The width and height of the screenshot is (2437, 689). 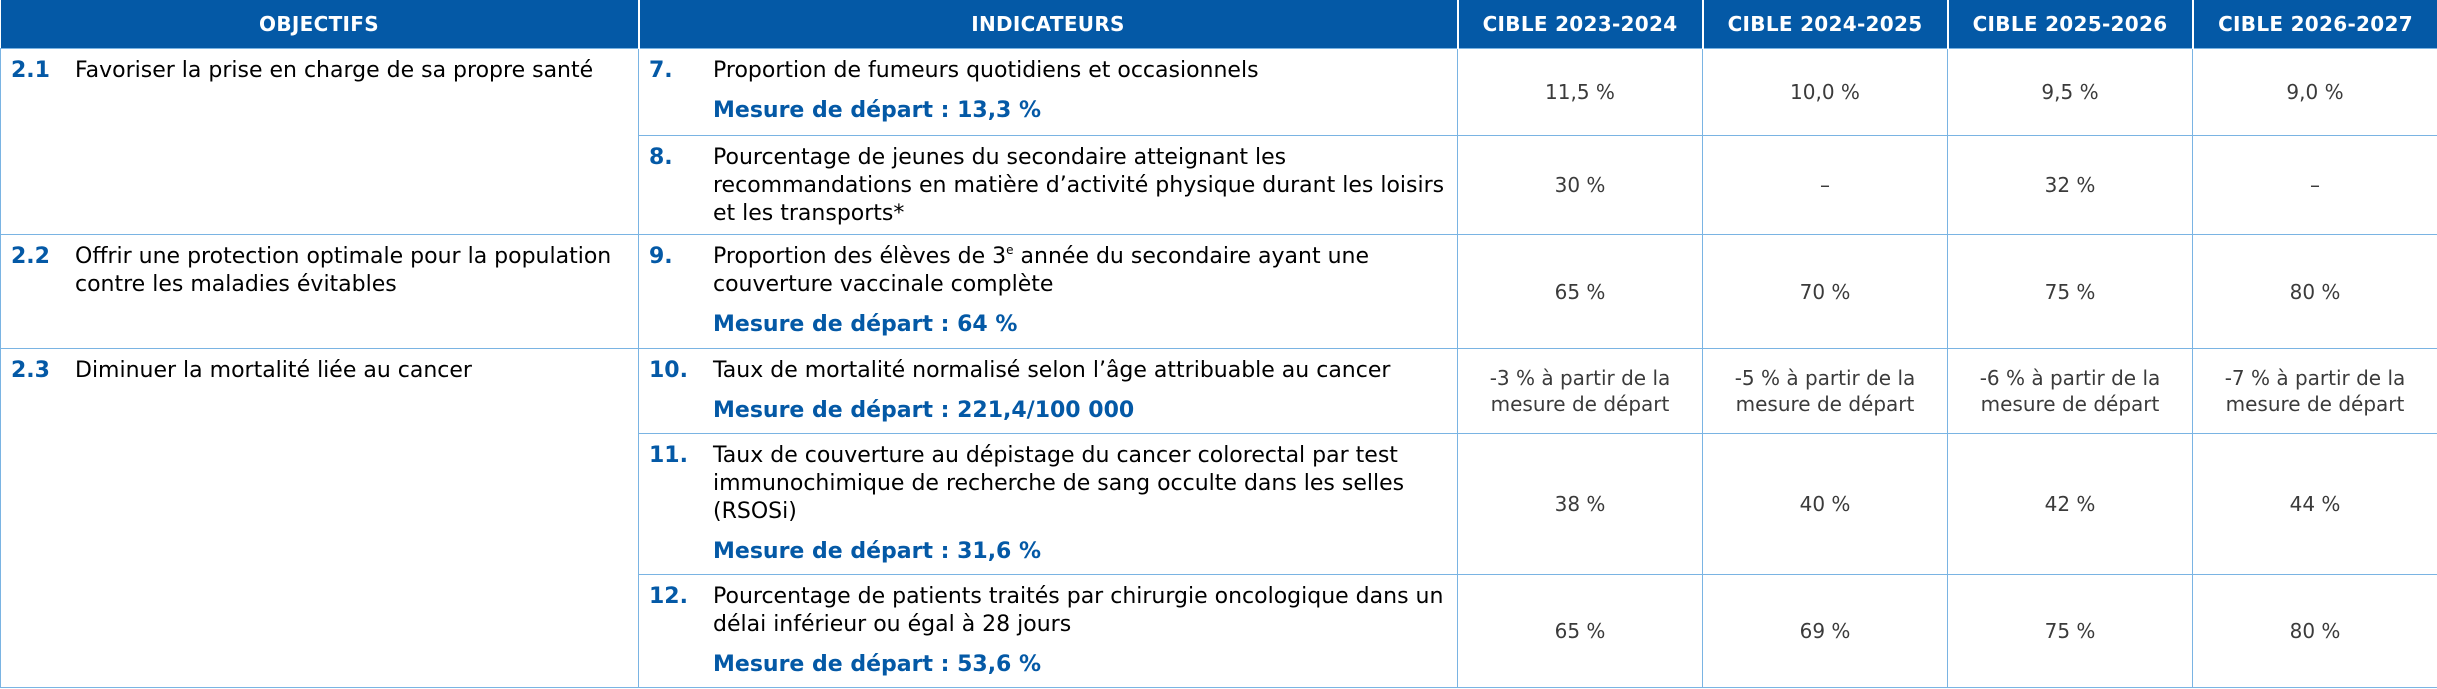 What do you see at coordinates (1825, 504) in the screenshot?
I see `target-cell: 40 %` at bounding box center [1825, 504].